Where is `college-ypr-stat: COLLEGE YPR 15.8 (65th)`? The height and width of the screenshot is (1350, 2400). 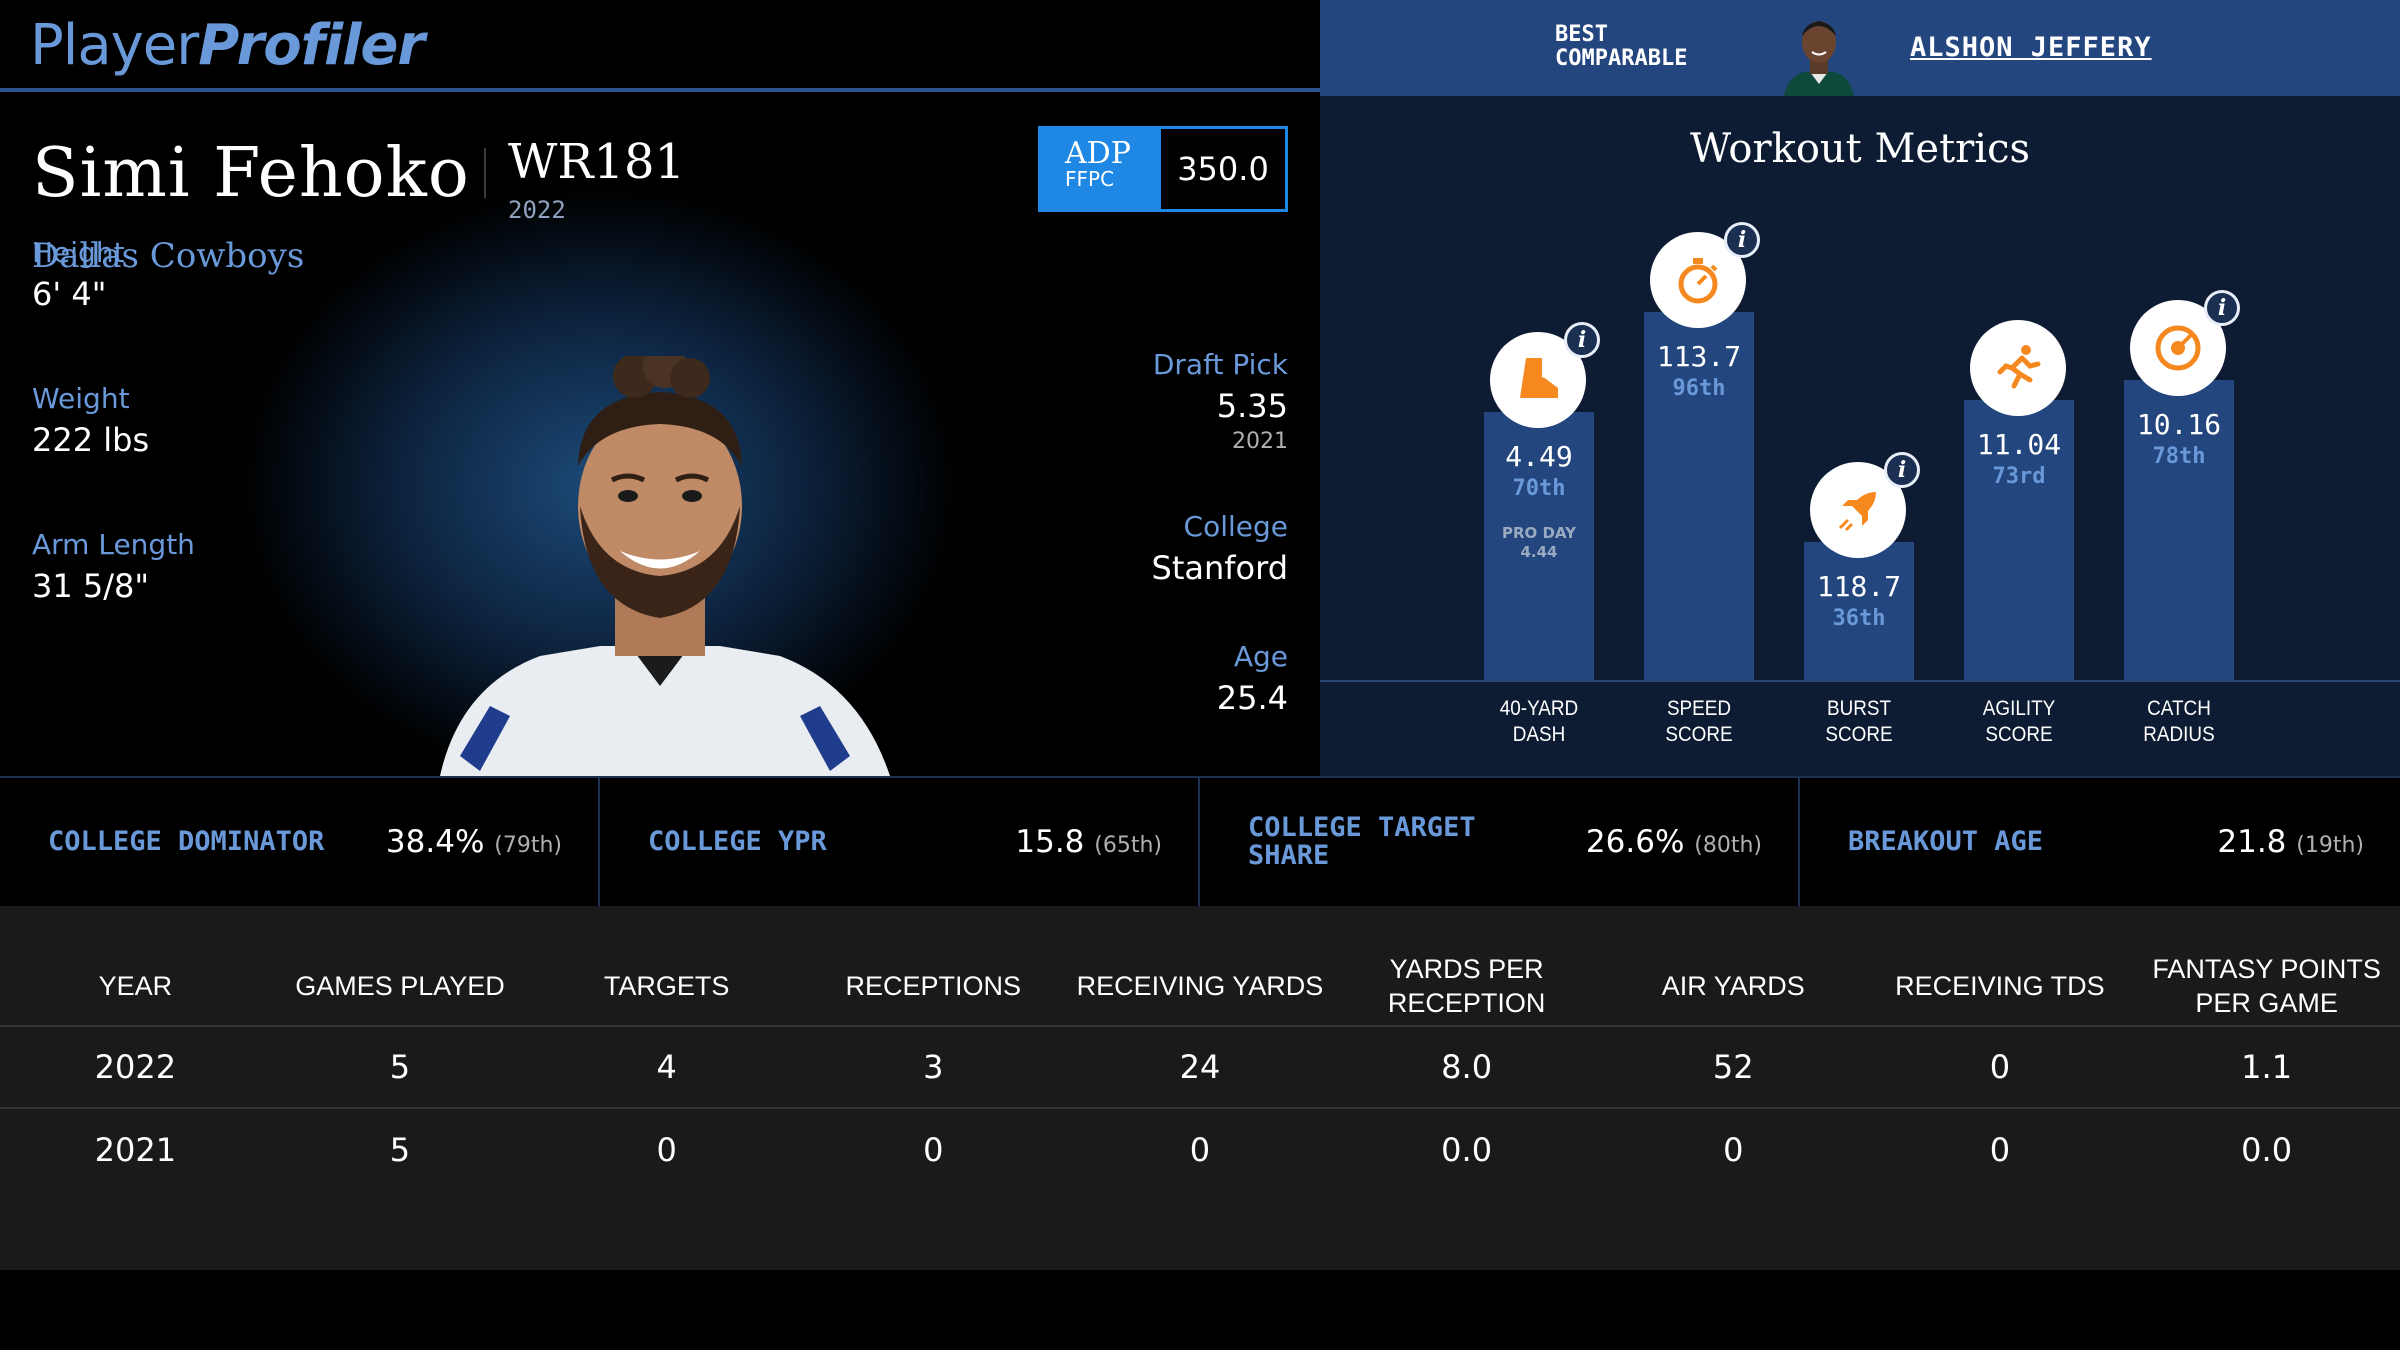 college-ypr-stat: COLLEGE YPR 15.8 (65th) is located at coordinates (900, 842).